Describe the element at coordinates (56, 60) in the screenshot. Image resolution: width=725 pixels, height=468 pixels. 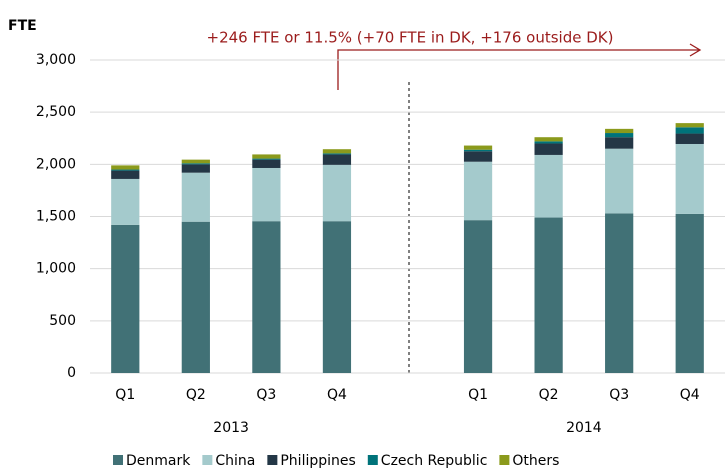
I see `y-tick-label: 3,000` at that location.